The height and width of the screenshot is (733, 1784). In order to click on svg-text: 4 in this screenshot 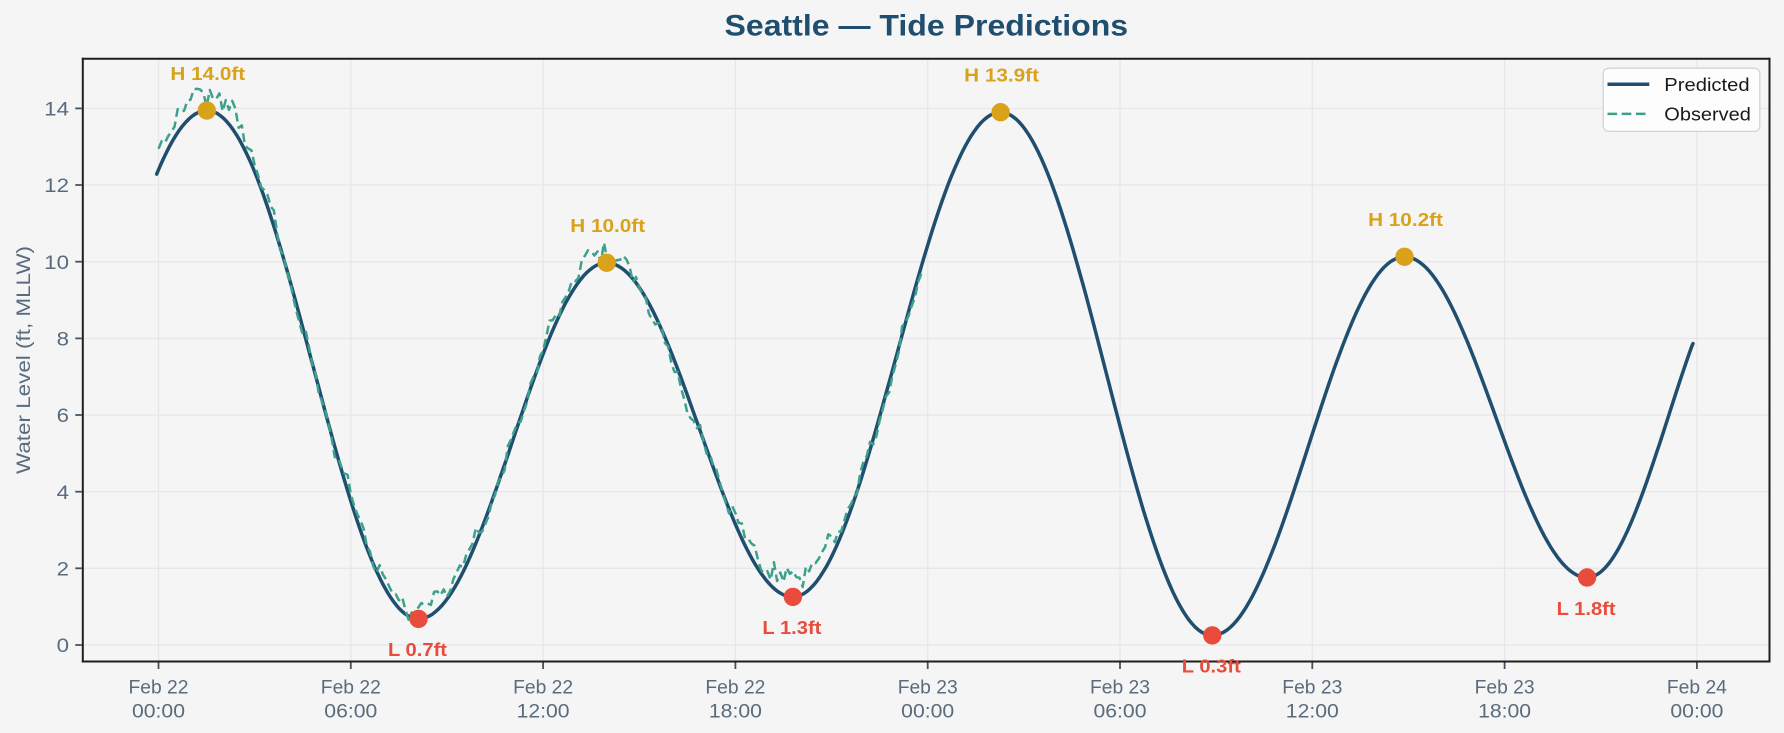, I will do `click(63, 493)`.